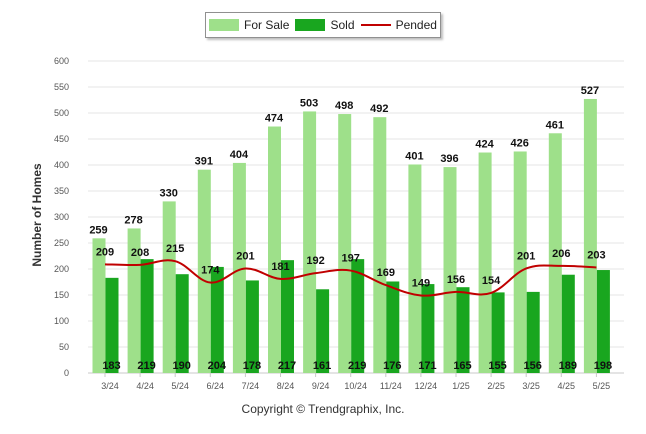  What do you see at coordinates (61, 87) in the screenshot?
I see `y-tick-550: 550` at bounding box center [61, 87].